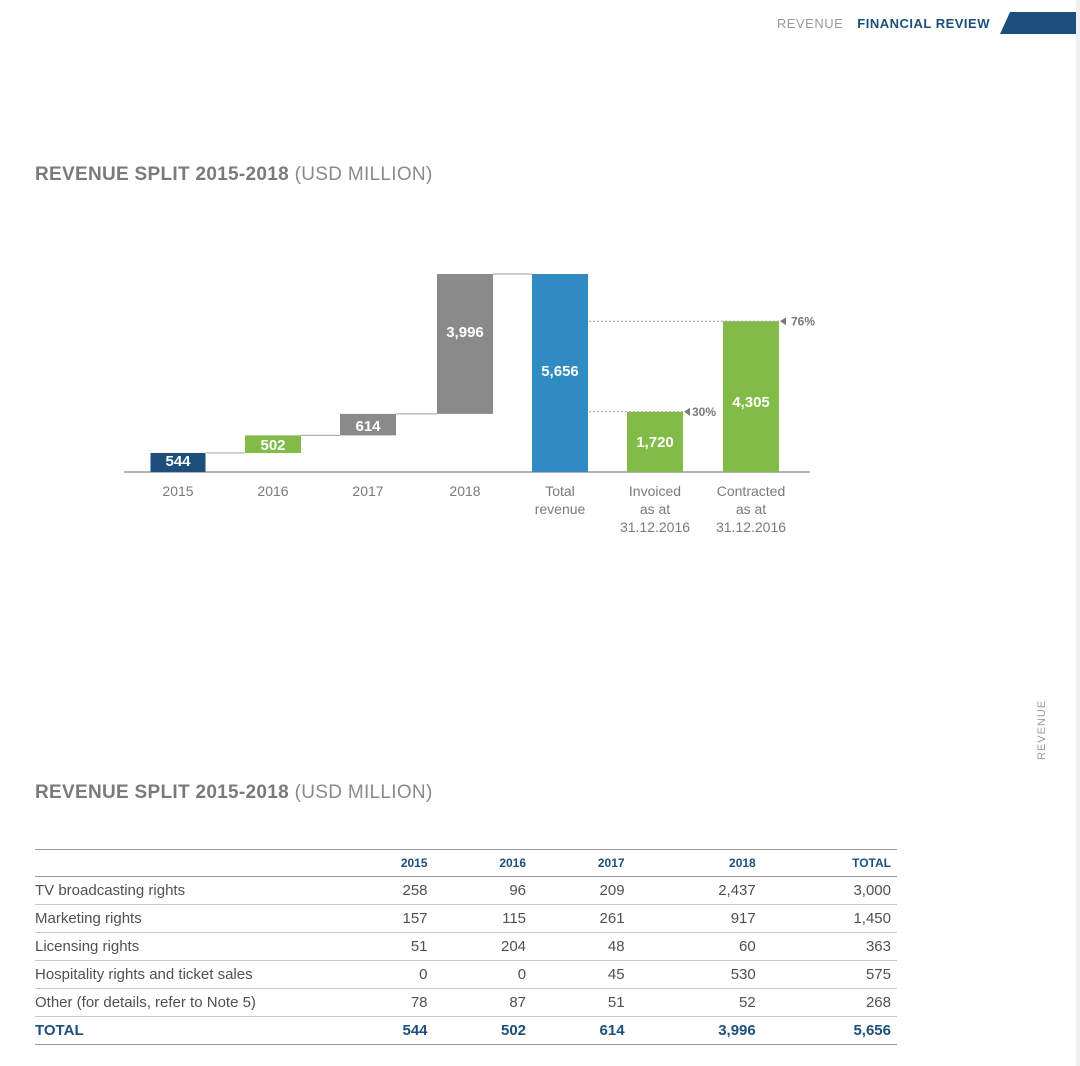 This screenshot has width=1080, height=1066. What do you see at coordinates (384, 1030) in the screenshot?
I see `table-cell: 544` at bounding box center [384, 1030].